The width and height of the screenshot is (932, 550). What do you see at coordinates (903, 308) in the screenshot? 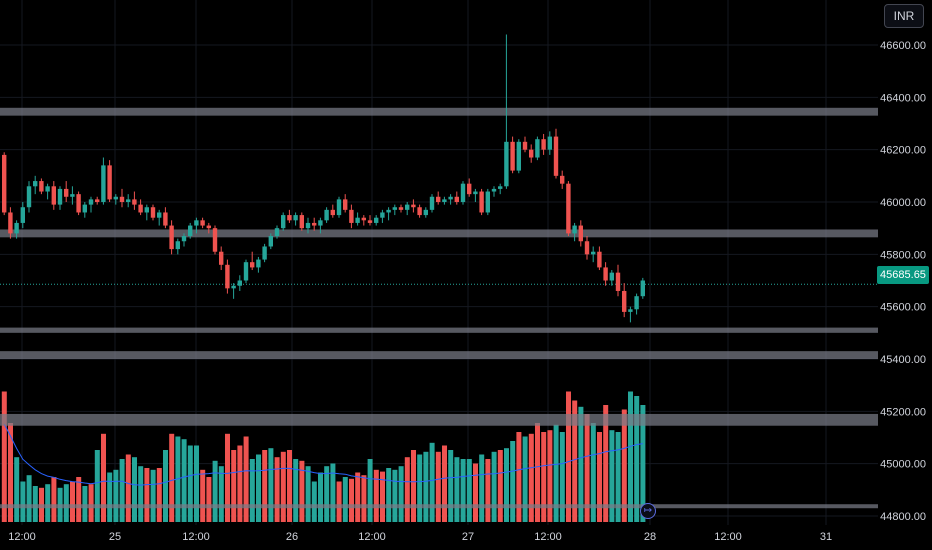
I see `price-tick-label: 45600.00` at bounding box center [903, 308].